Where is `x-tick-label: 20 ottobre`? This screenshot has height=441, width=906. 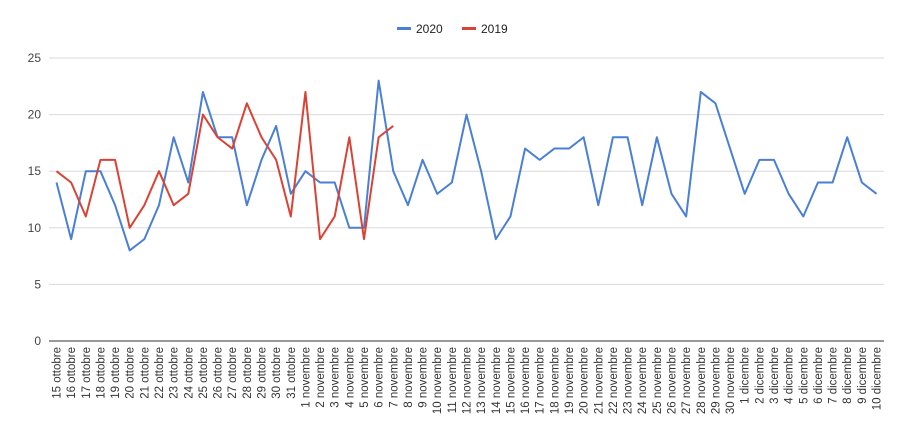
x-tick-label: 20 ottobre is located at coordinates (131, 373).